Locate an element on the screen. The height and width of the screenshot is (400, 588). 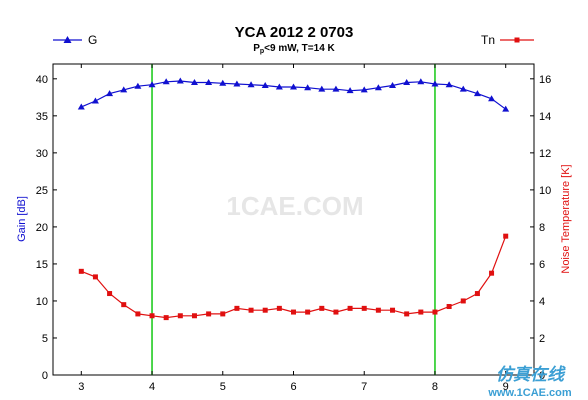
y-left-tick-label-8: 40 is located at coordinates (42, 80).